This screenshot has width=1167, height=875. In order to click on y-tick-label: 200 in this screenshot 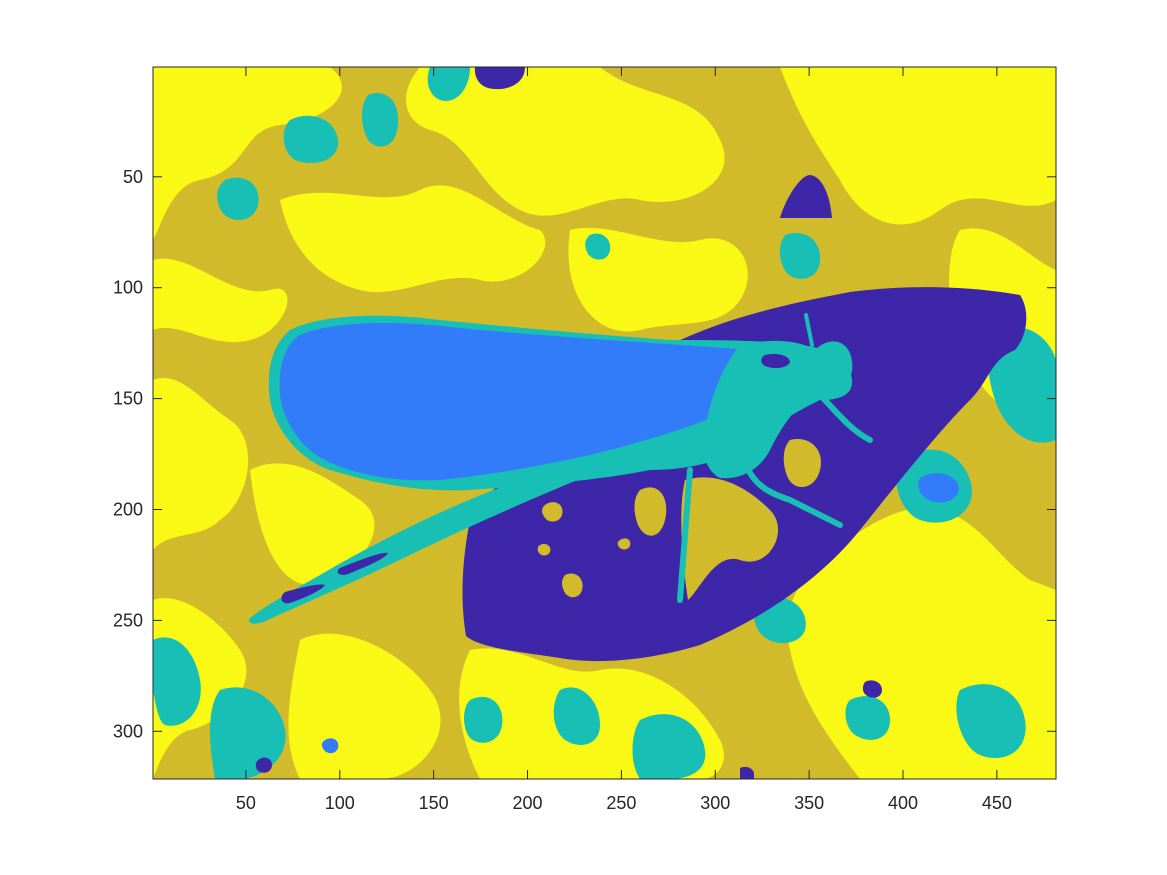, I will do `click(128, 510)`.